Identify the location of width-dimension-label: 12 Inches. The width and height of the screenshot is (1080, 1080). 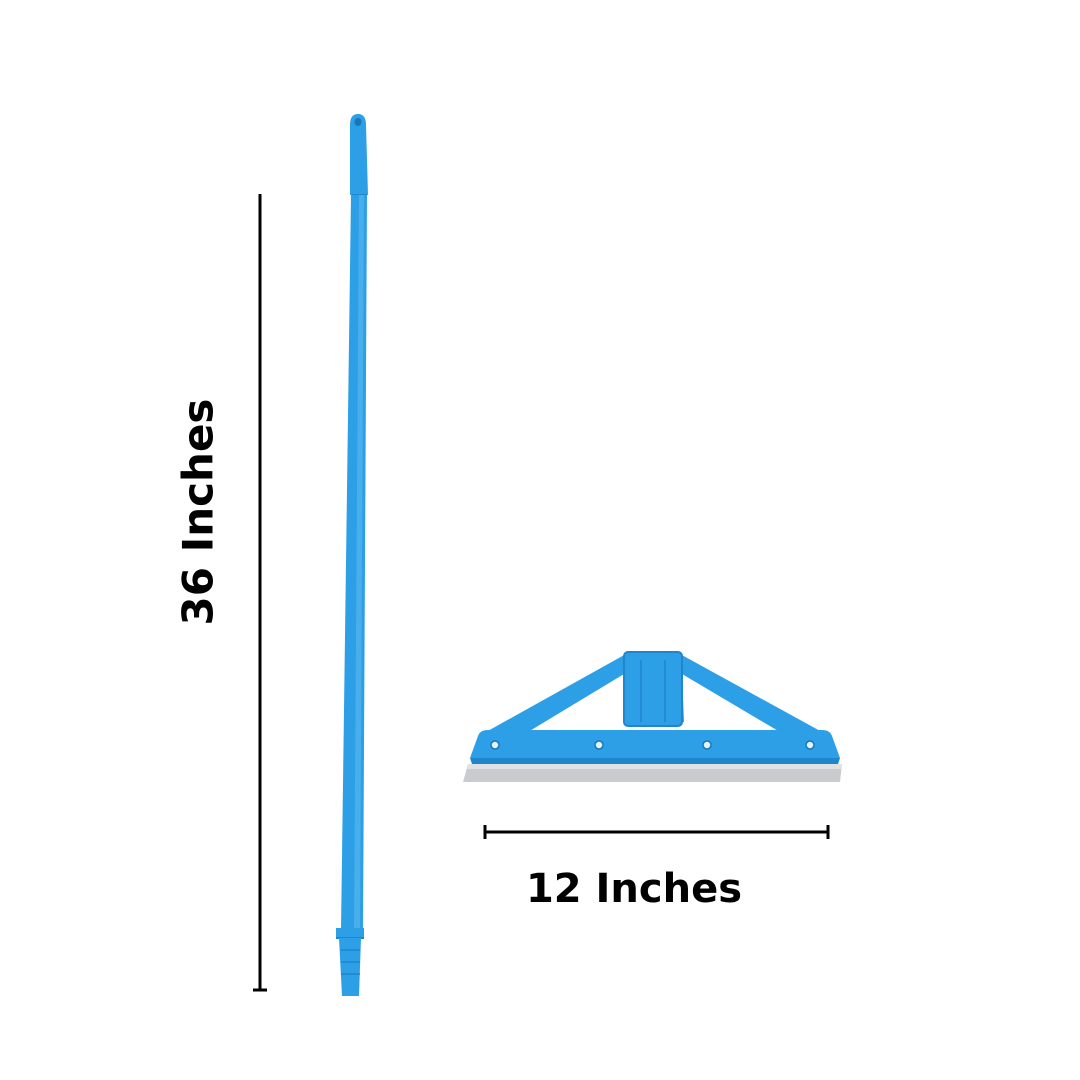
(634, 889).